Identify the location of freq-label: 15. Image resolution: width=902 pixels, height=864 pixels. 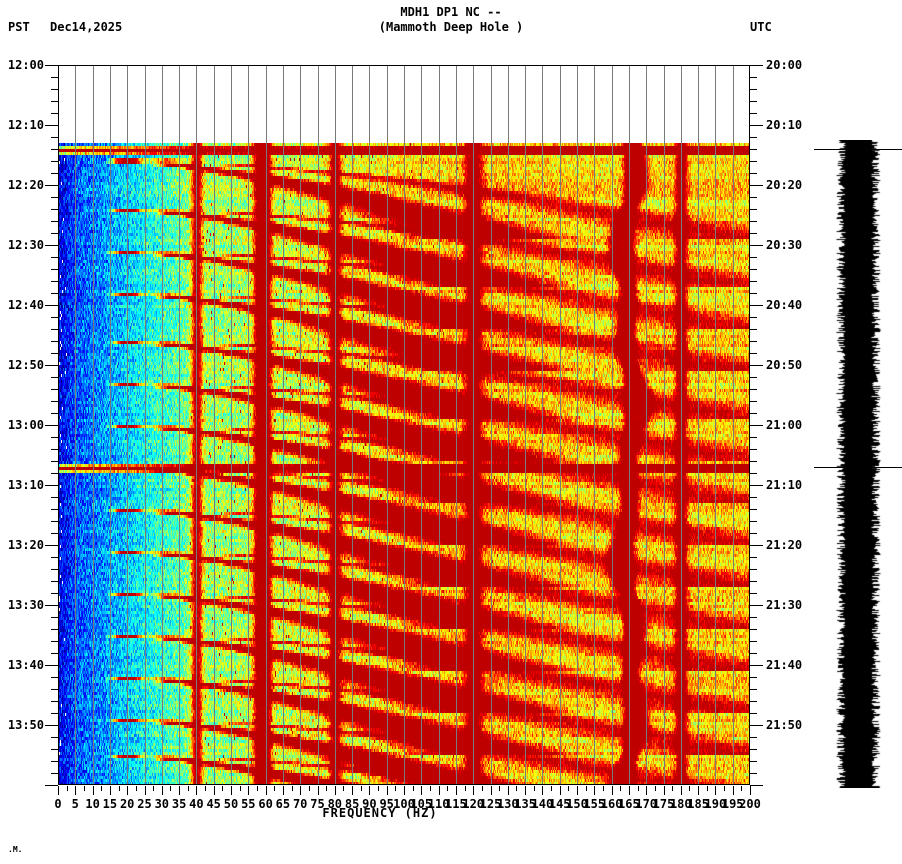
(110, 804).